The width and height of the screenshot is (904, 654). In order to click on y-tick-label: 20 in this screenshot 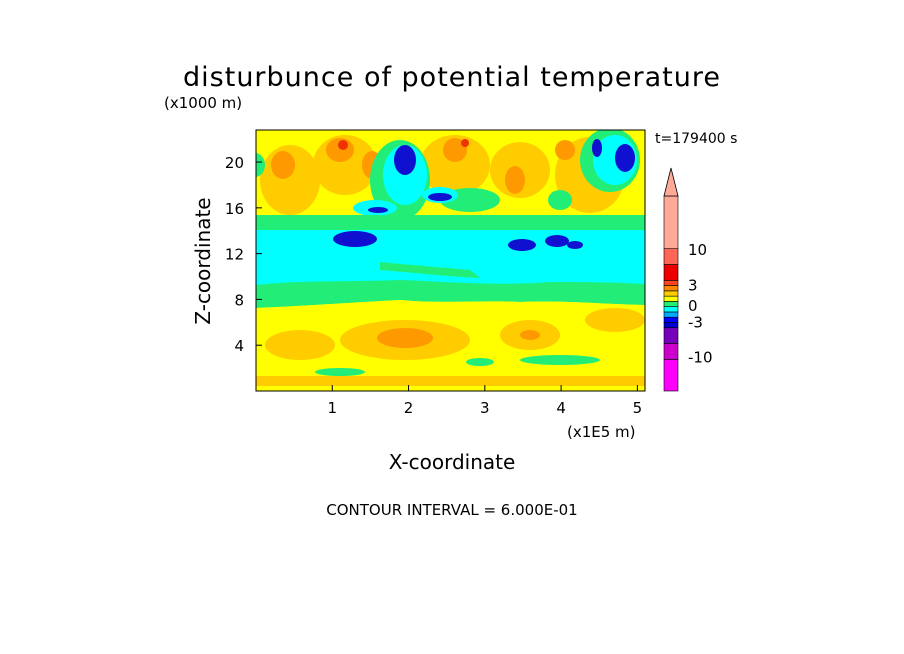, I will do `click(234, 163)`.